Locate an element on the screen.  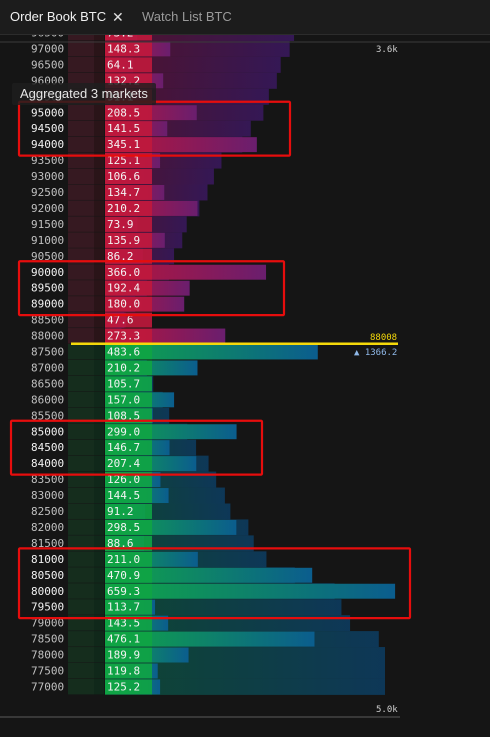
price-label: 78000 is located at coordinates (47, 655).